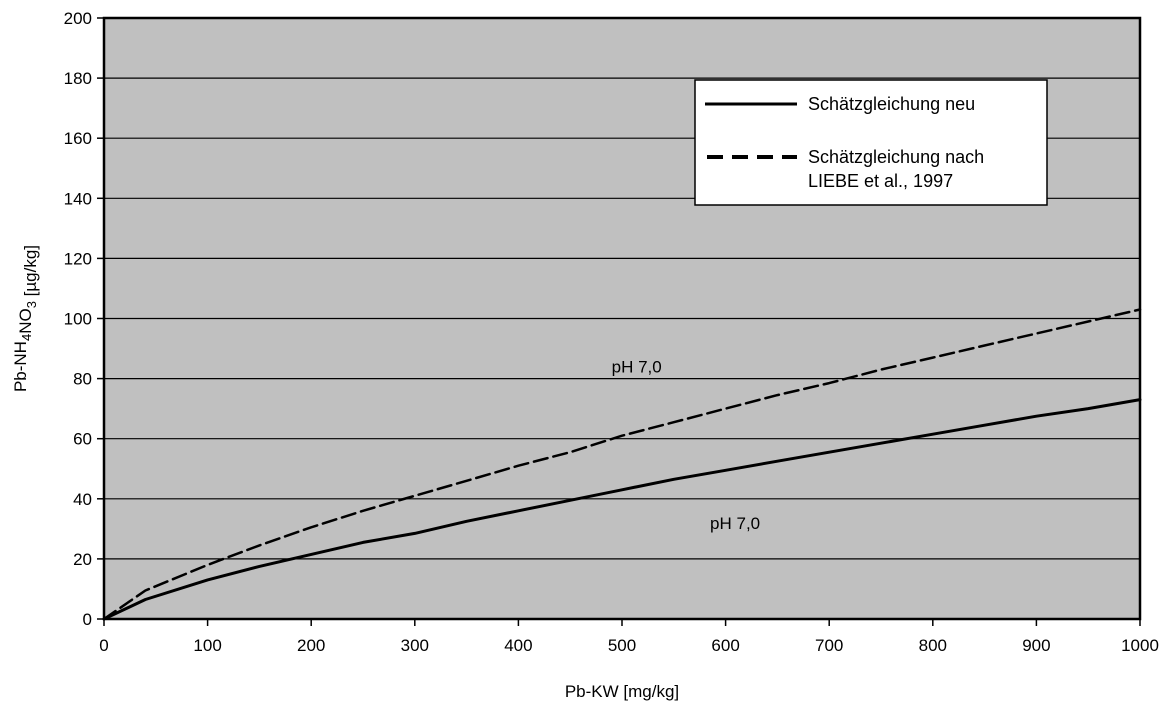  Describe the element at coordinates (82, 559) in the screenshot. I see `y-tick-label: 20` at that location.